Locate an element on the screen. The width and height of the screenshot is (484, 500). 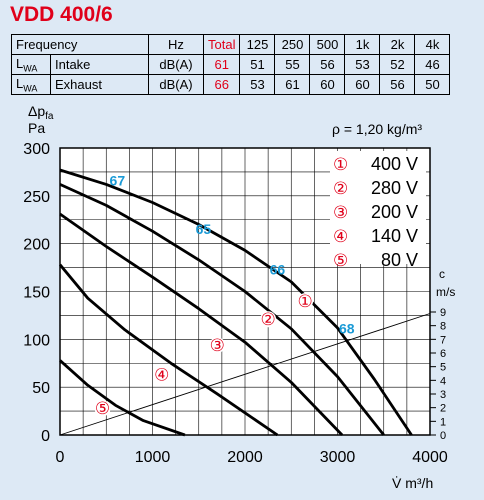
row-total: 66 is located at coordinates (221, 84).